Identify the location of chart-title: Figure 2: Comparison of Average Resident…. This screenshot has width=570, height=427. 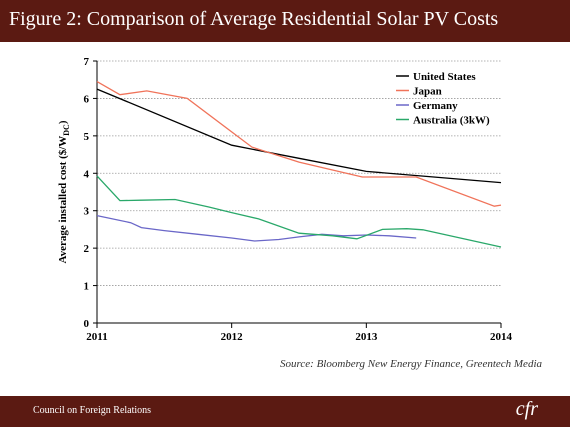
(254, 19).